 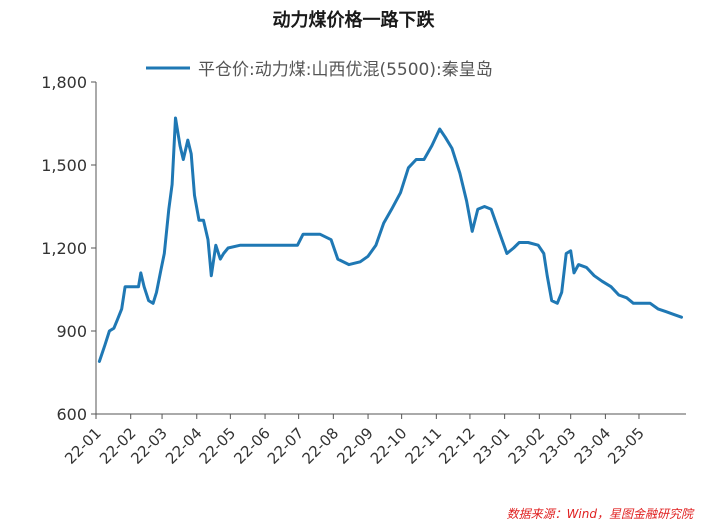 What do you see at coordinates (184, 446) in the screenshot?
I see `x-tick-label: 22-04` at bounding box center [184, 446].